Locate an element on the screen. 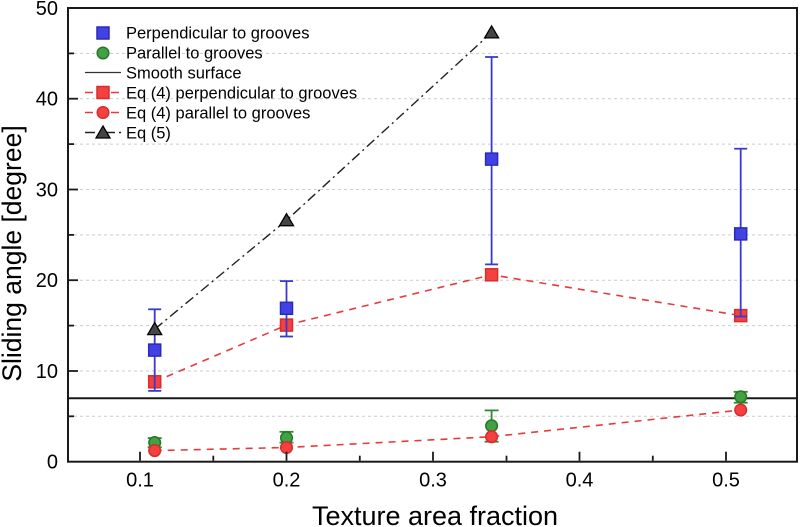  svg-text: Parallel to grooves is located at coordinates (194, 54).